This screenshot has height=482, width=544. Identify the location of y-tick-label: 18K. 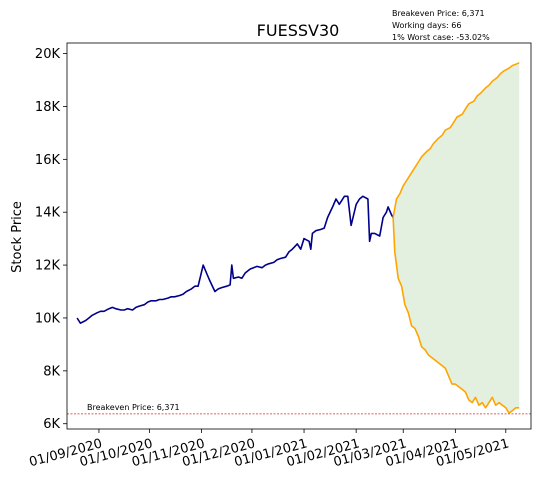
(48, 107).